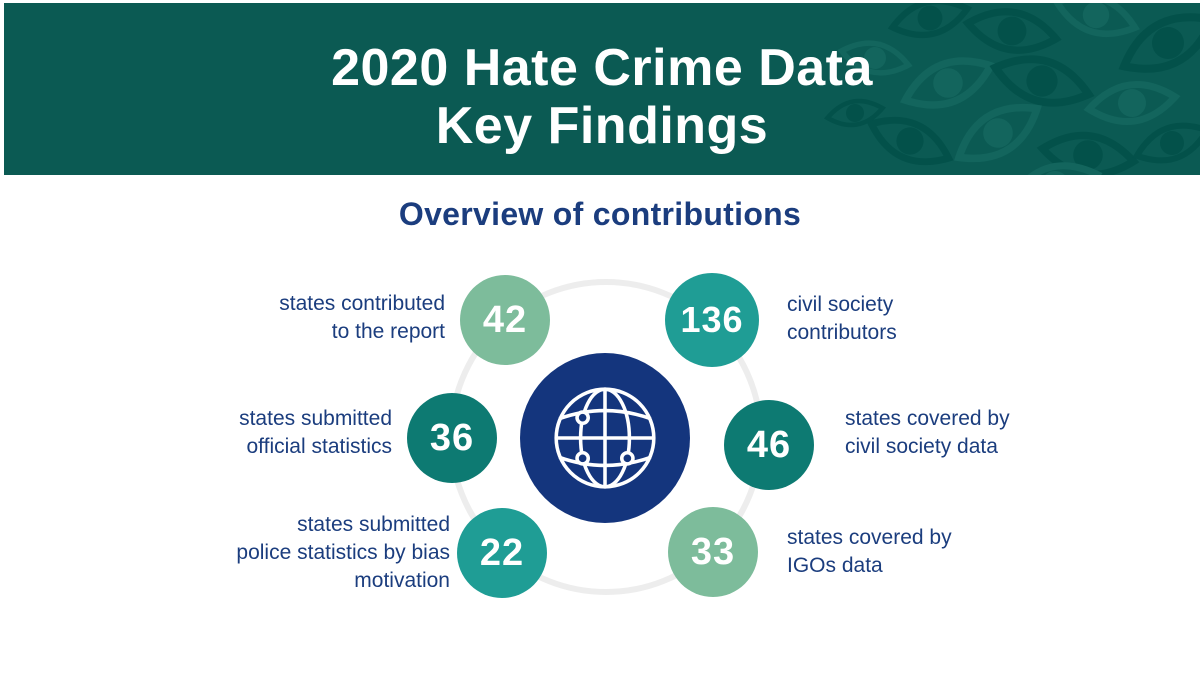 The image size is (1200, 675). I want to click on stat-bubble-police-statistics: 22, so click(502, 553).